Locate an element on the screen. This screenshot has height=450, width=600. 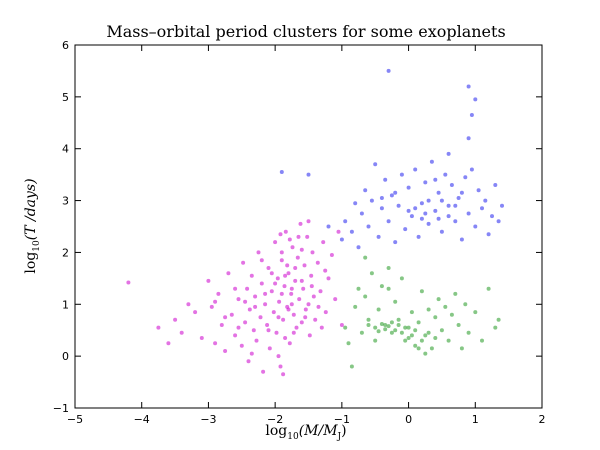
x-axis-label-log: log is located at coordinates (276, 431).